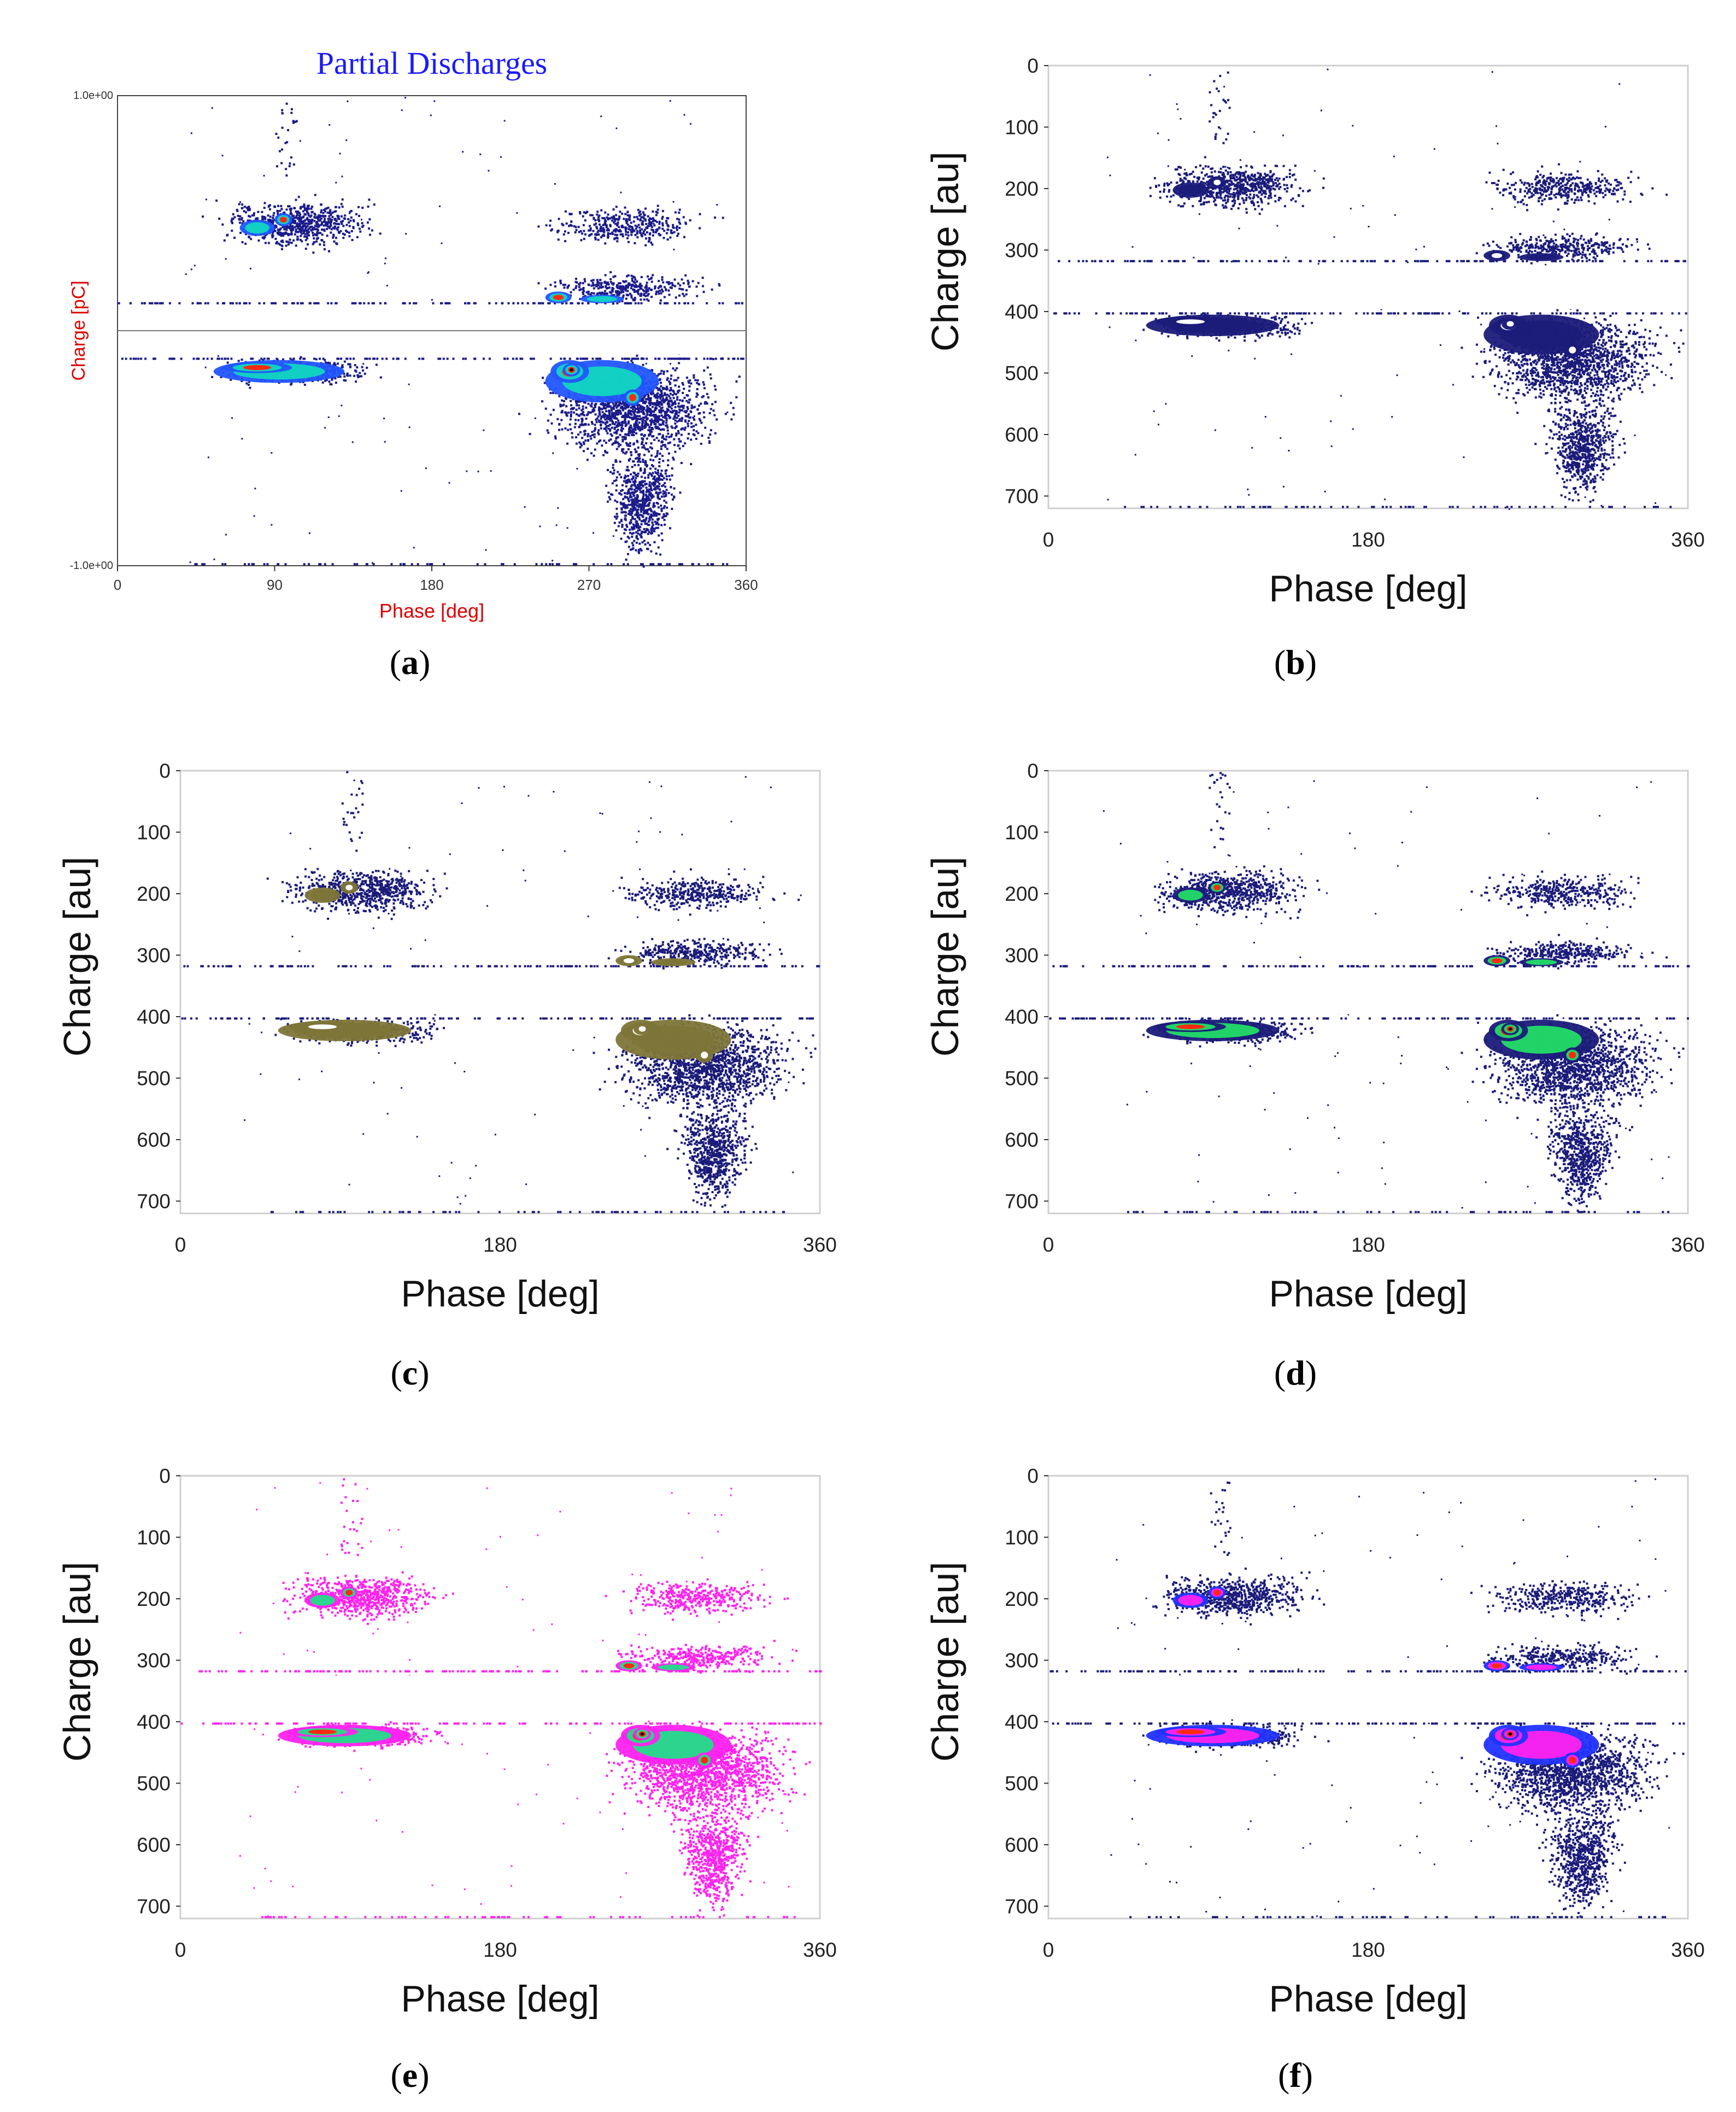 This screenshot has height=2112, width=1736. What do you see at coordinates (286, 104) in the screenshot?
I see `spike-dot` at bounding box center [286, 104].